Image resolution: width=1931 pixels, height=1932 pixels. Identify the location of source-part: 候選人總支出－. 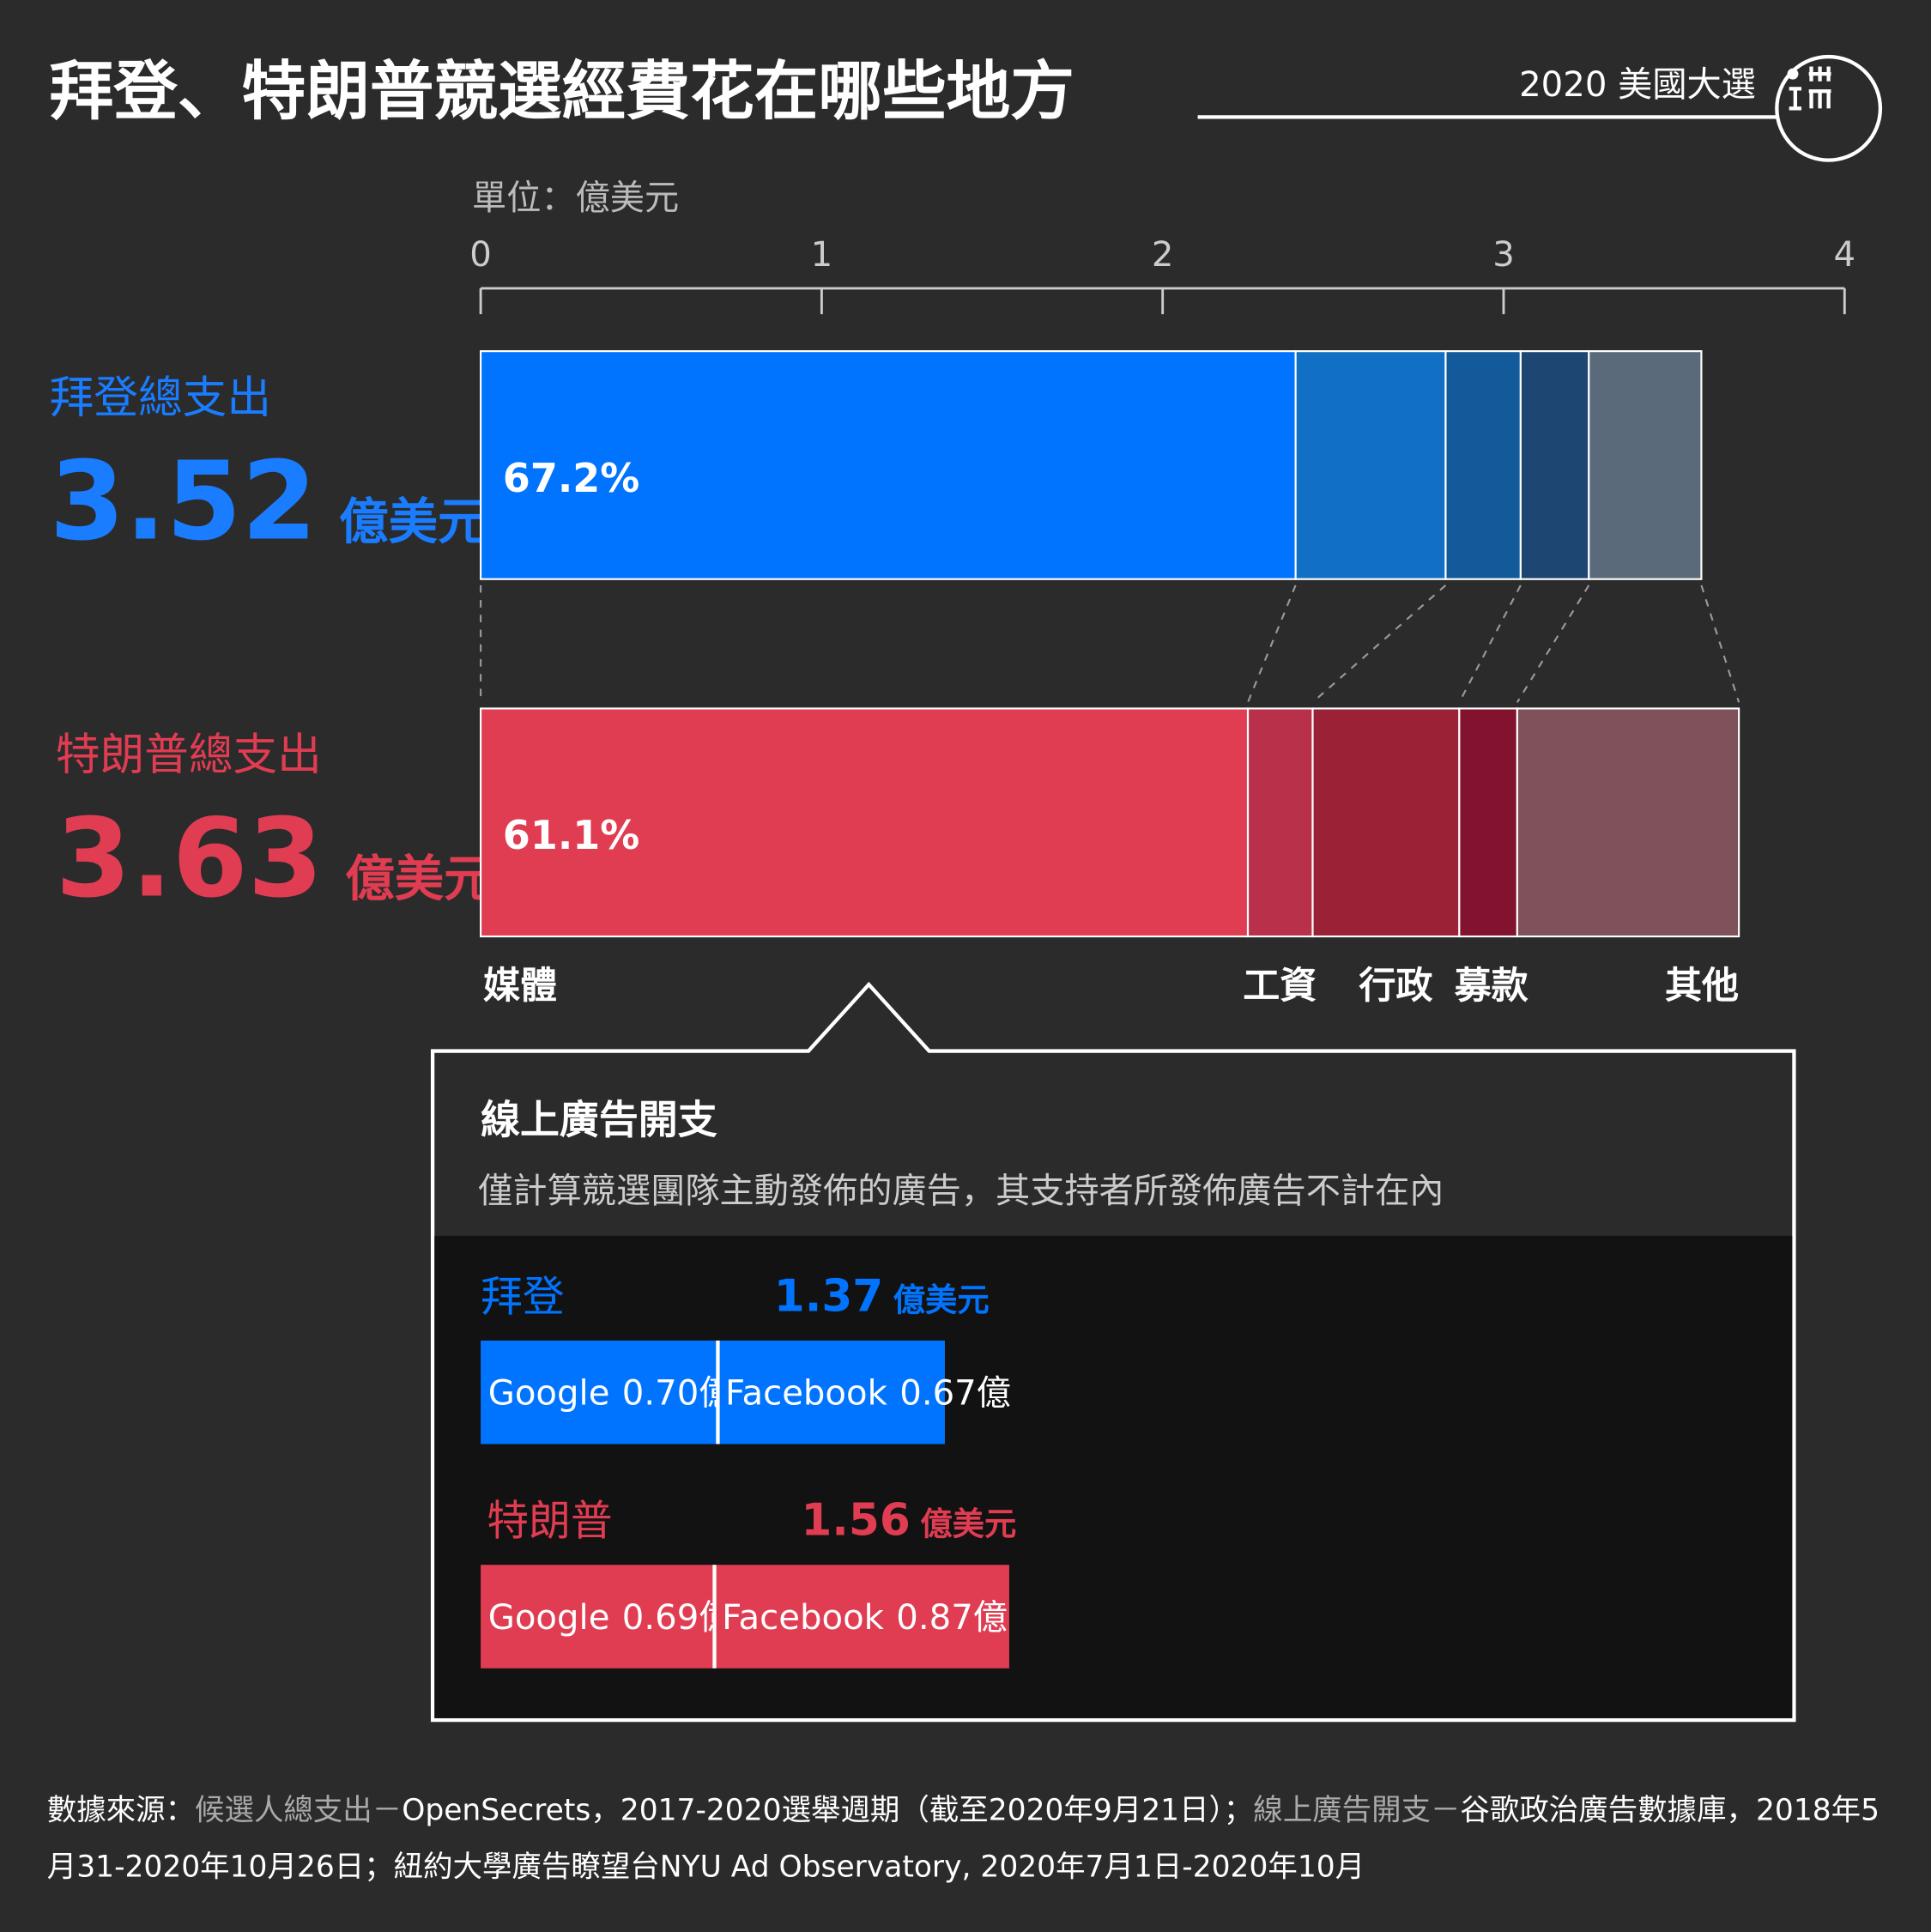
(299, 1810).